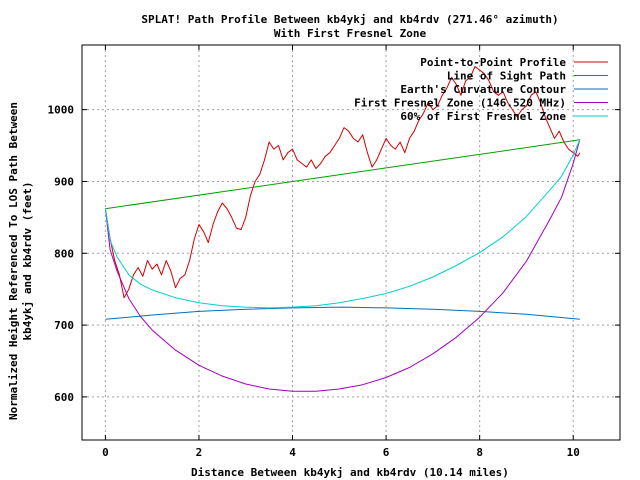 The width and height of the screenshot is (640, 480). I want to click on series-line-line-of-sight-path, so click(342, 174).